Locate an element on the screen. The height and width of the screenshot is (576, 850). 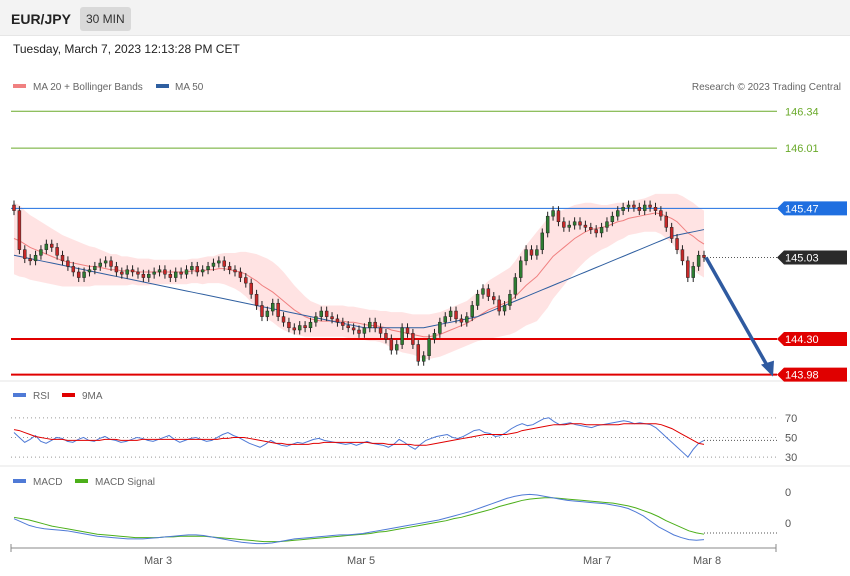
macd-panel: 00 is located at coordinates (402, 516).